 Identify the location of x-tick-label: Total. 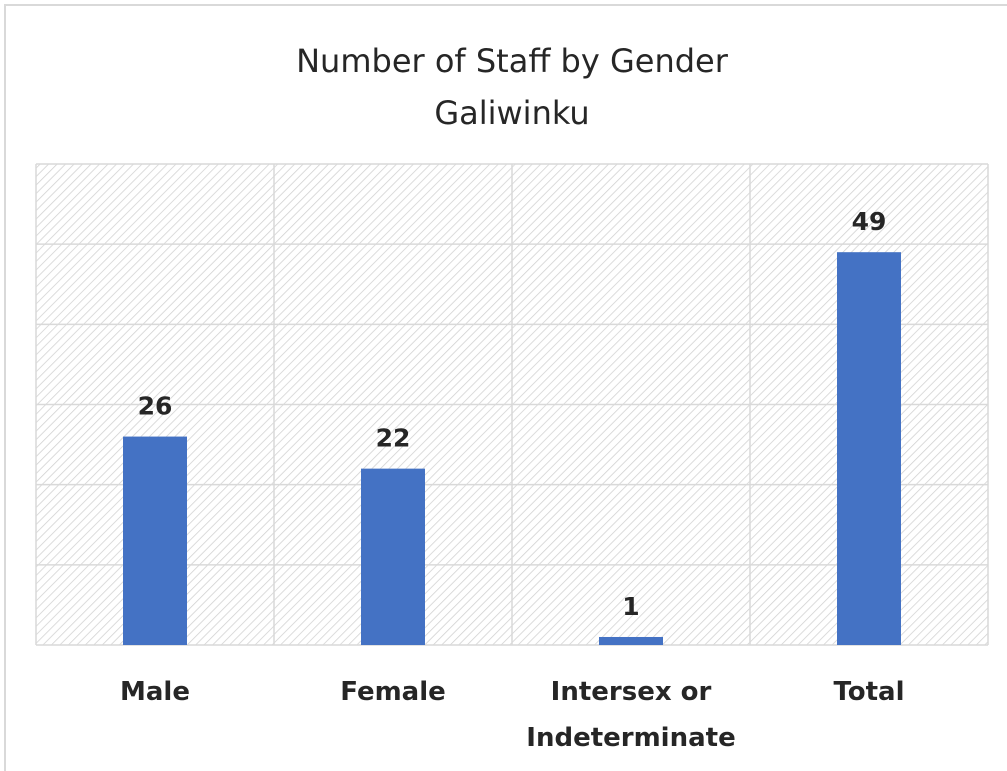
(869, 692).